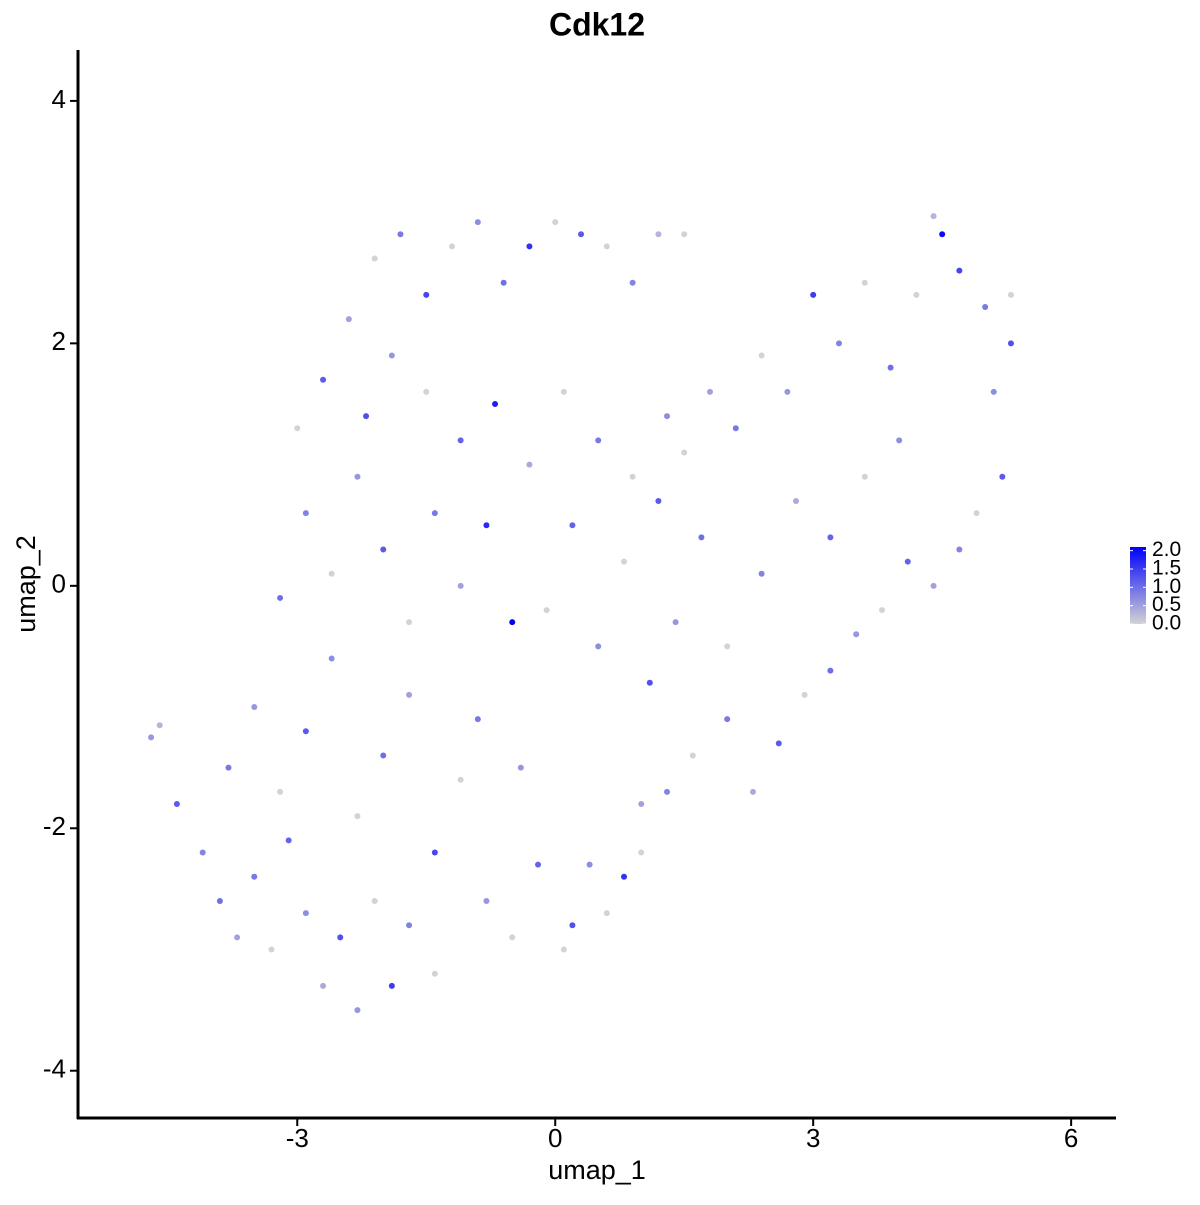  Describe the element at coordinates (1138, 585) in the screenshot. I see `colorbar` at that location.